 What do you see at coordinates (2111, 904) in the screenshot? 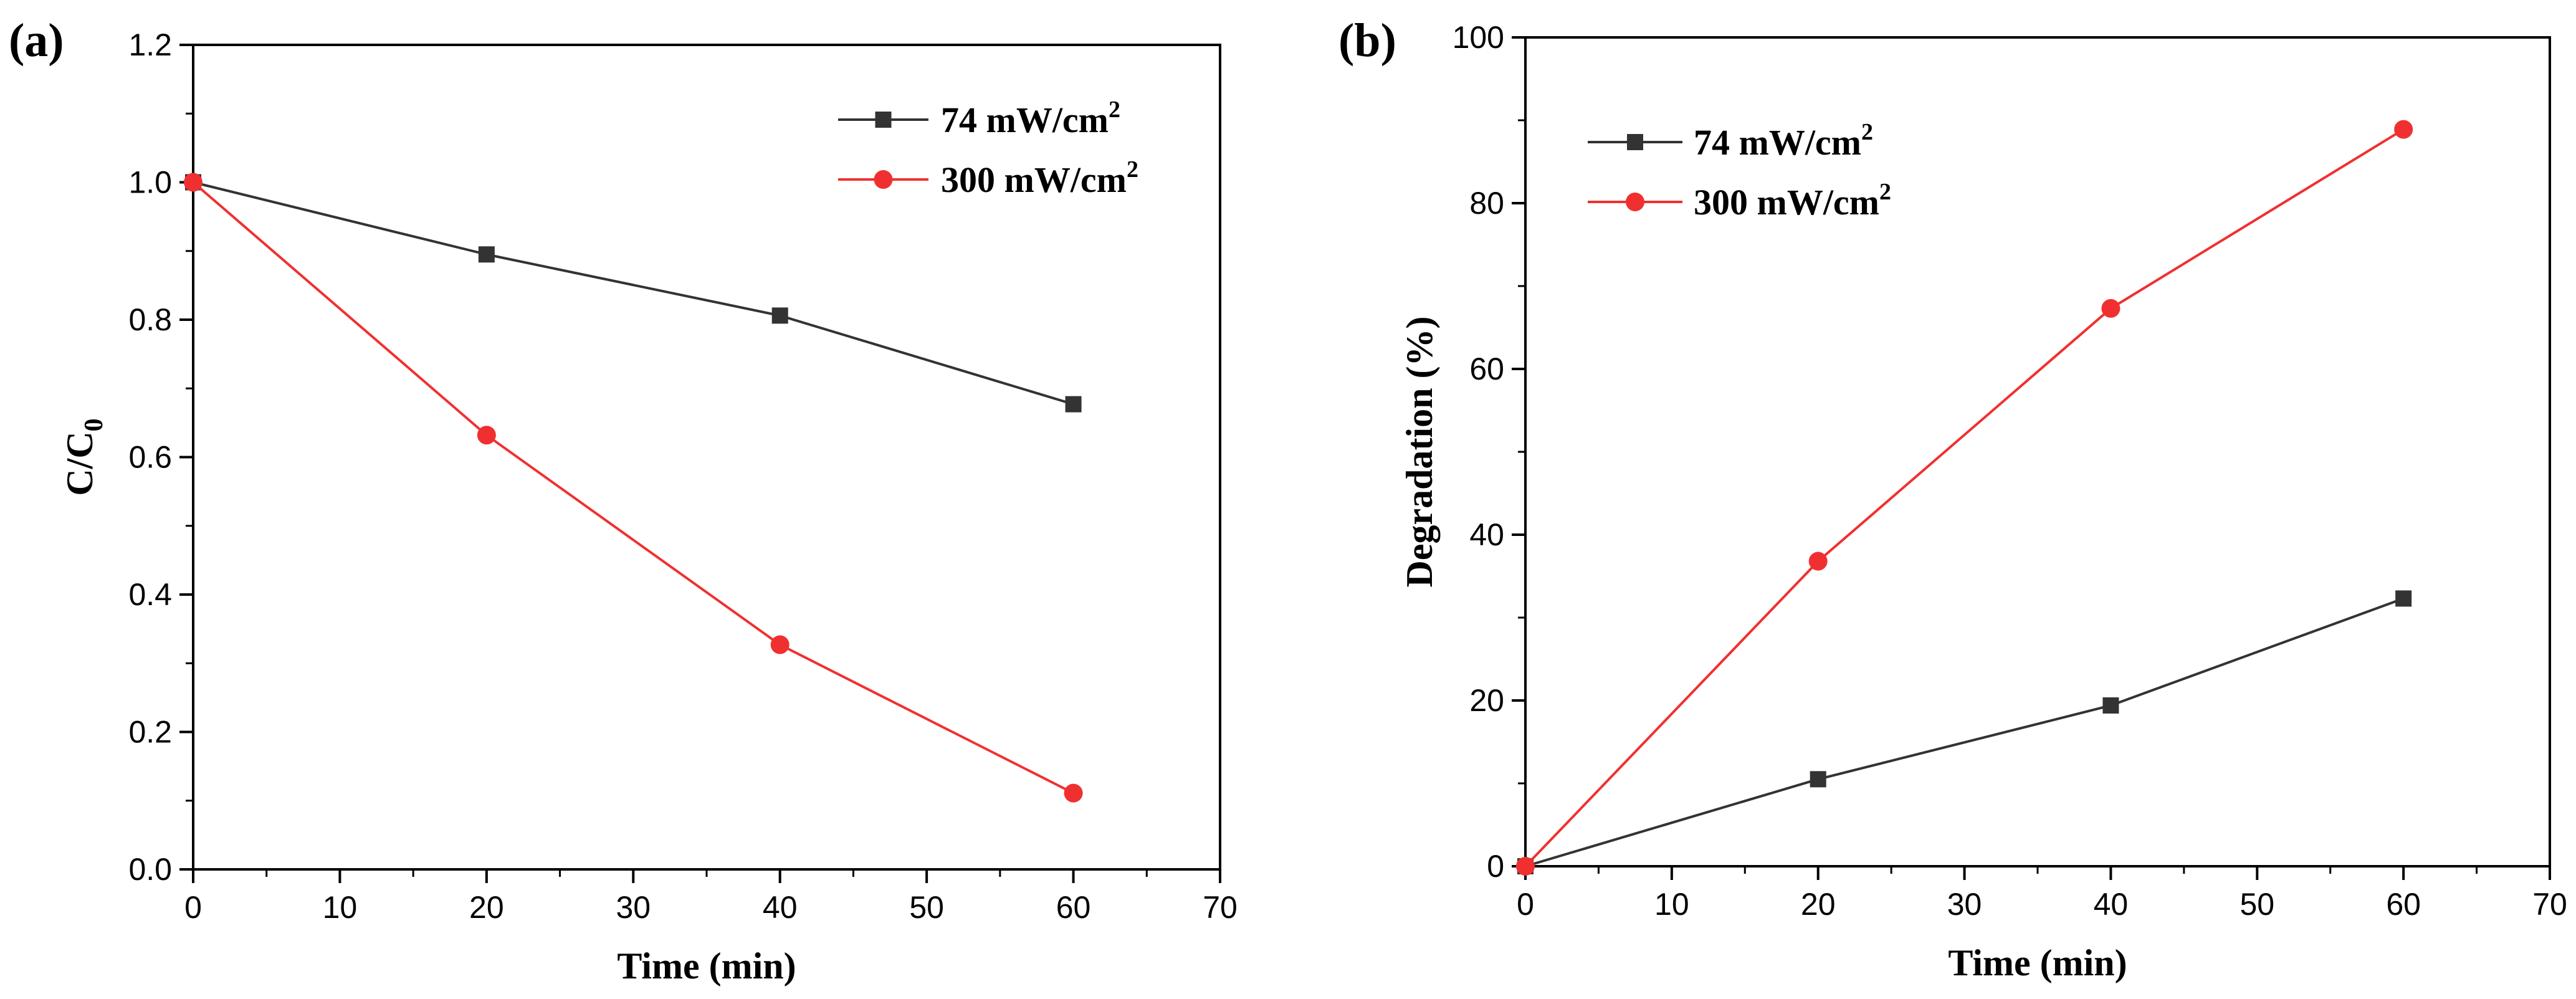
I see `panel-b-x-tick-label: 40` at bounding box center [2111, 904].